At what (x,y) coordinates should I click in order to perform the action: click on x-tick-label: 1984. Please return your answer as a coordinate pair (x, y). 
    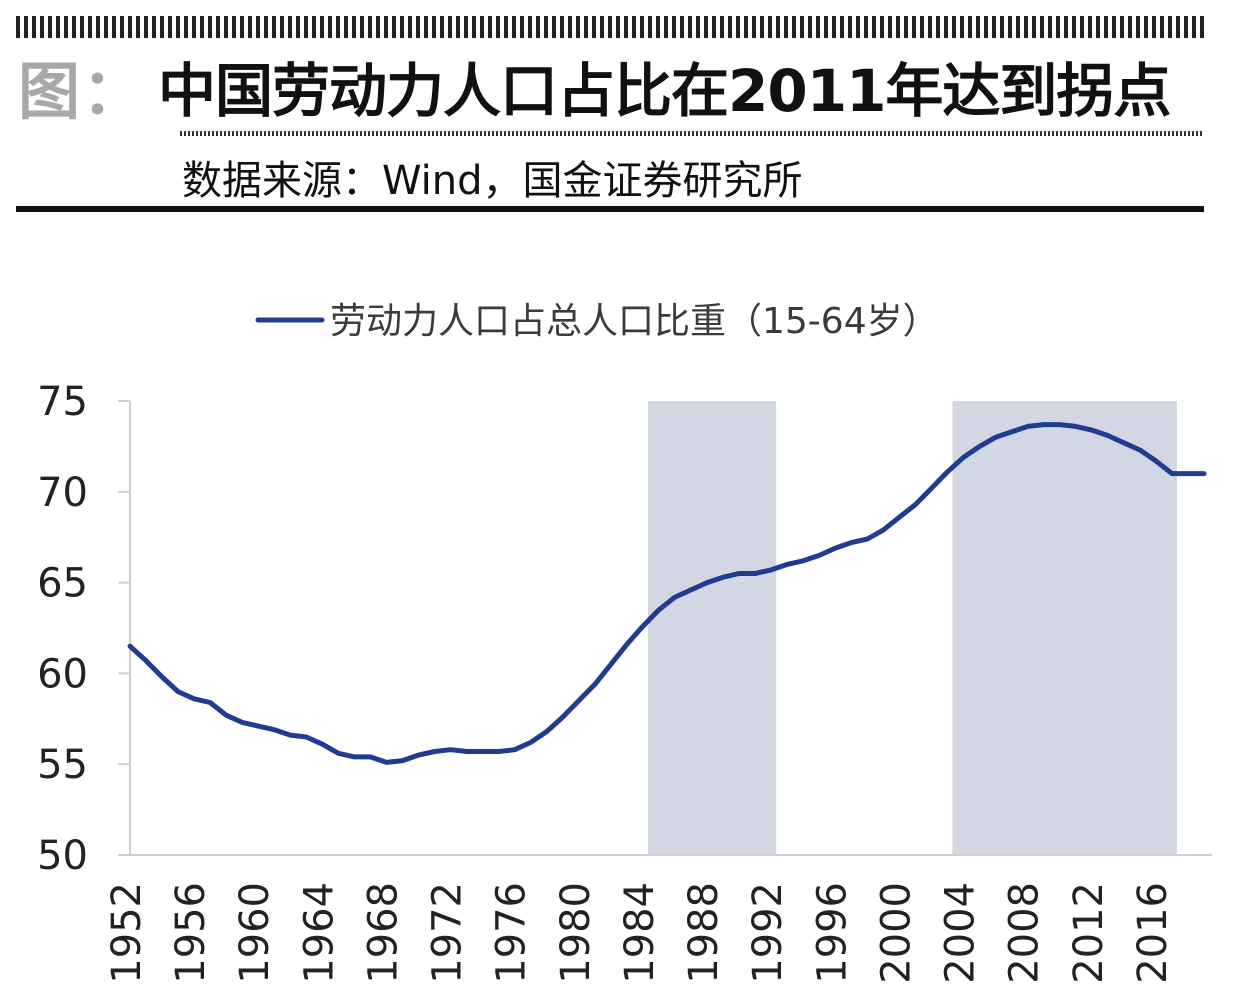
    Looking at the image, I should click on (640, 933).